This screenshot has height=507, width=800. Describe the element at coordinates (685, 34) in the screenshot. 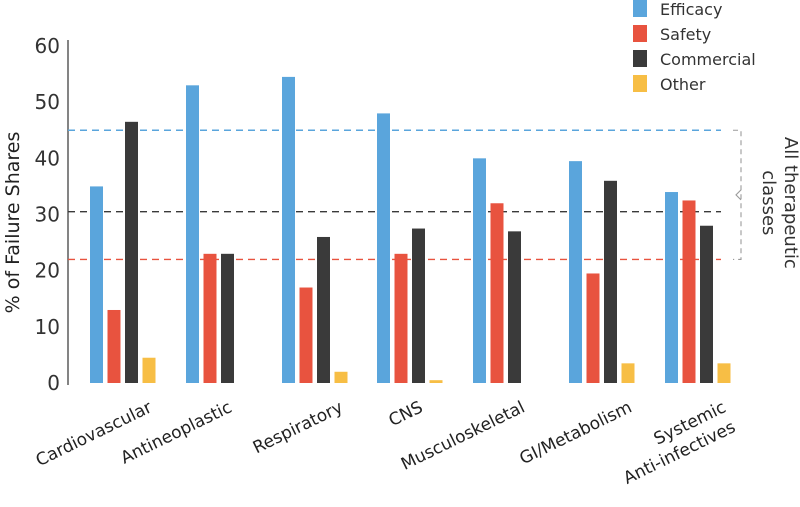

I see `legend-label-safety: Safety` at that location.